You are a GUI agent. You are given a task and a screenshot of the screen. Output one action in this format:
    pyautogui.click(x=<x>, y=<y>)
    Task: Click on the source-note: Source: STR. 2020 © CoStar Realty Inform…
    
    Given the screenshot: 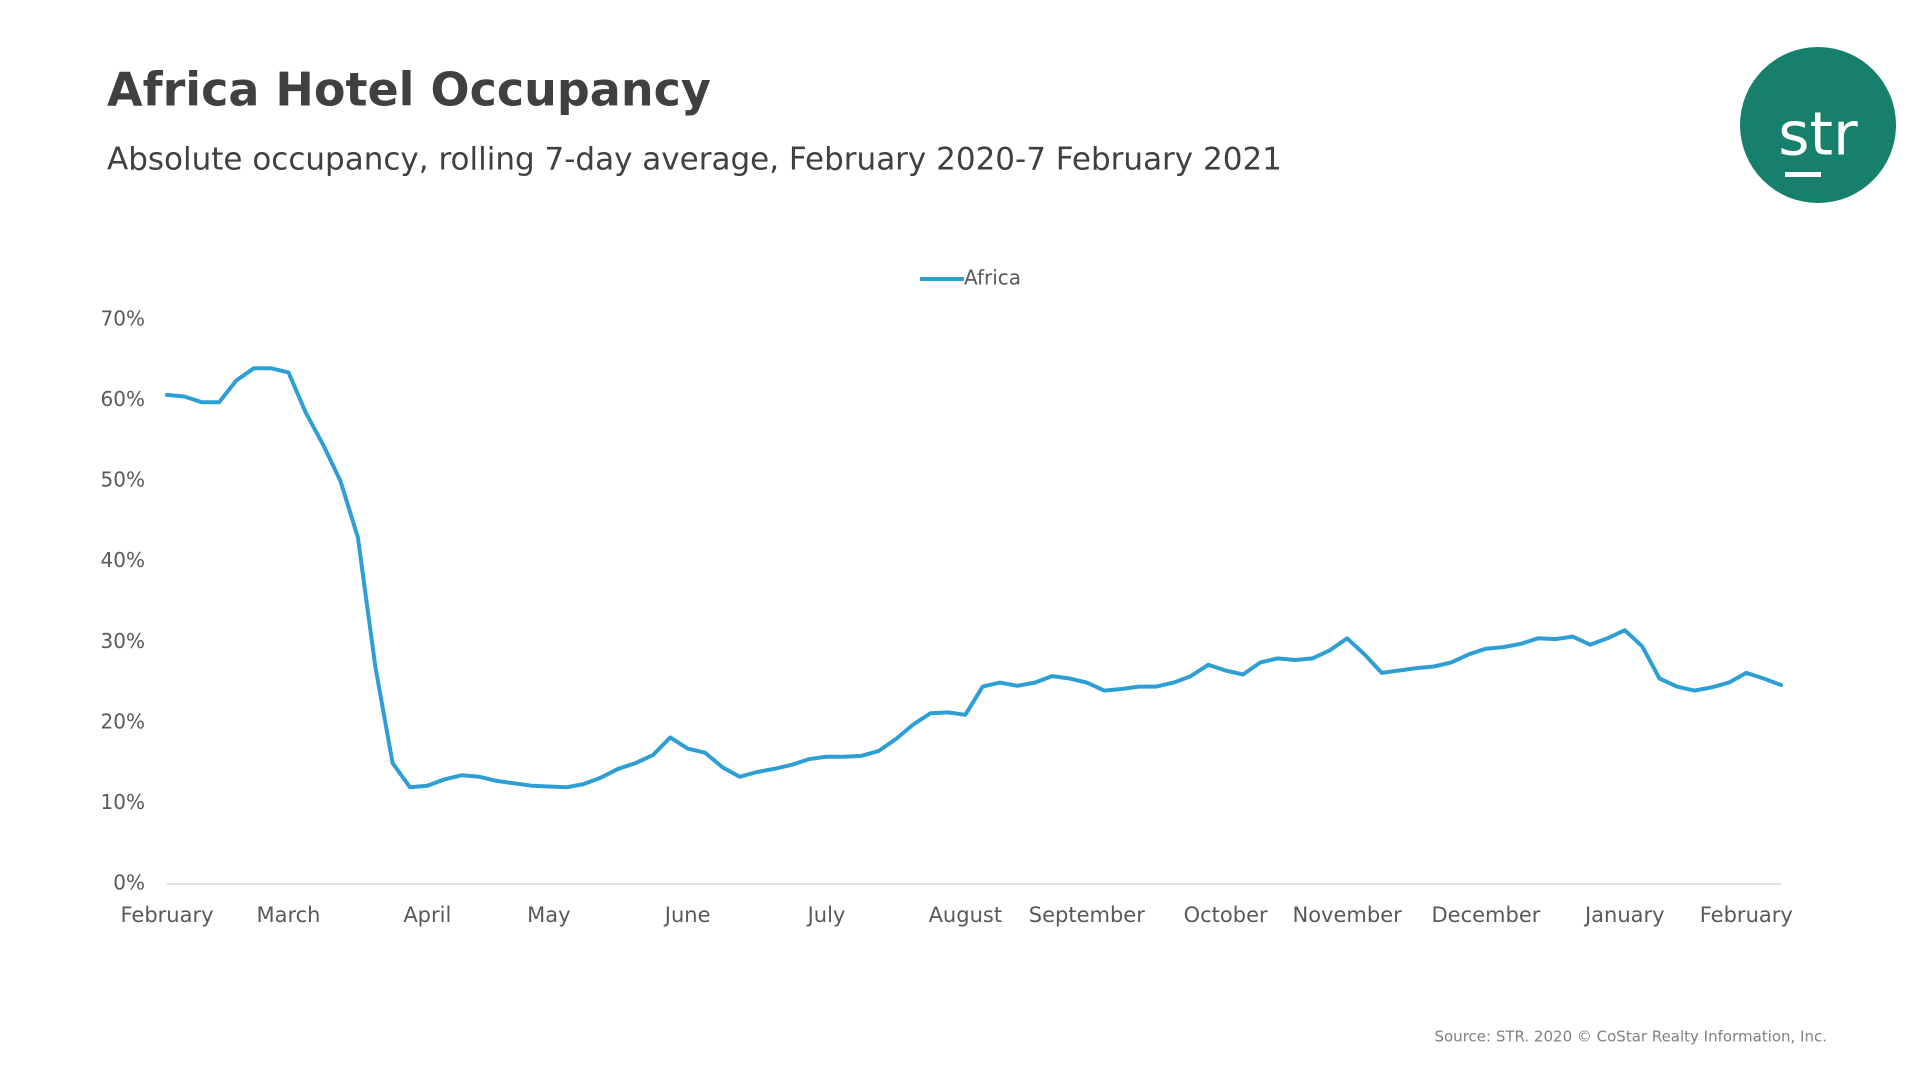 What is the action you would take?
    pyautogui.click(x=1630, y=1037)
    